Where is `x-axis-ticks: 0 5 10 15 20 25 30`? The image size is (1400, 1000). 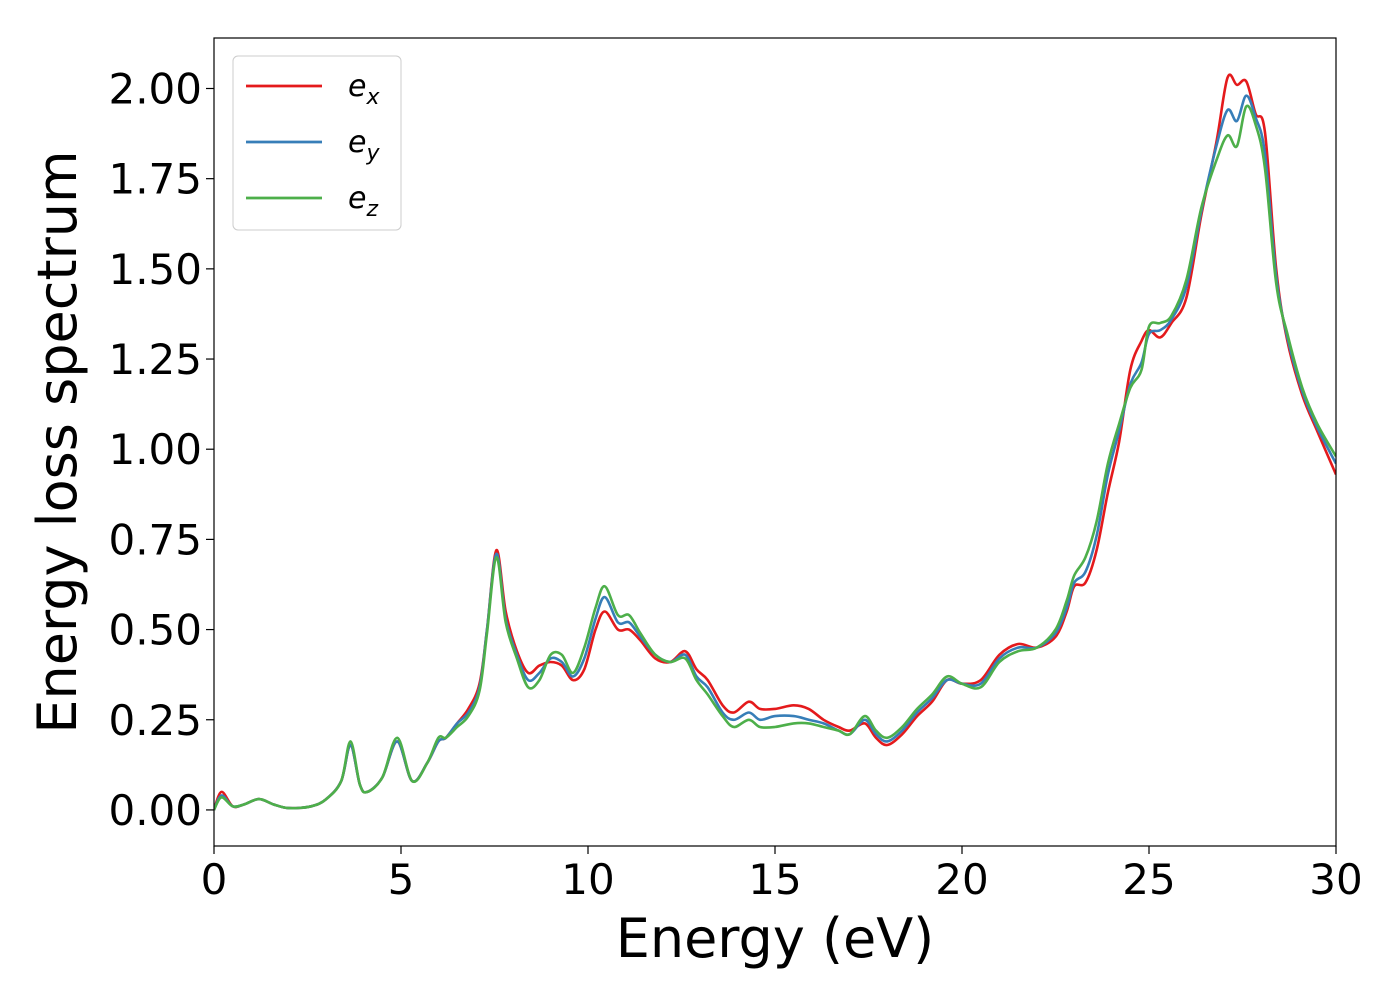
x-axis-ticks: 0 5 10 15 20 25 30 is located at coordinates (782, 875).